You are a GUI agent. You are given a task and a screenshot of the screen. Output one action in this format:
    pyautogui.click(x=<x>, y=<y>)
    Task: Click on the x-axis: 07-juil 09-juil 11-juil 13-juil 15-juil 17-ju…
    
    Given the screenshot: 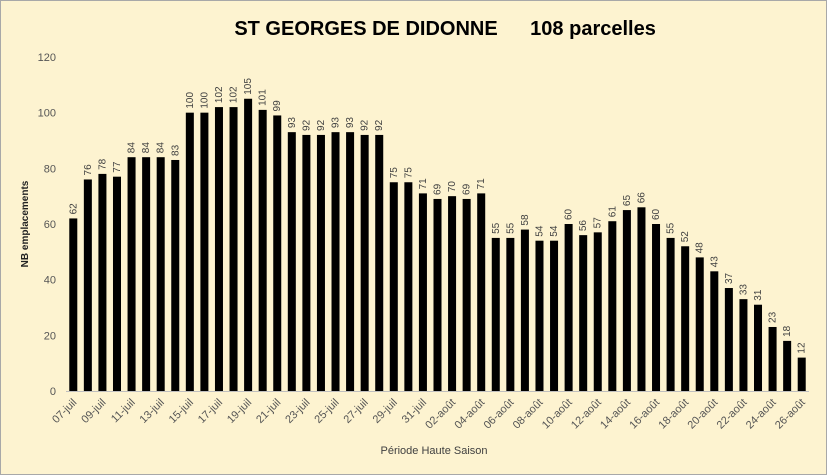 What is the action you would take?
    pyautogui.click(x=429, y=414)
    